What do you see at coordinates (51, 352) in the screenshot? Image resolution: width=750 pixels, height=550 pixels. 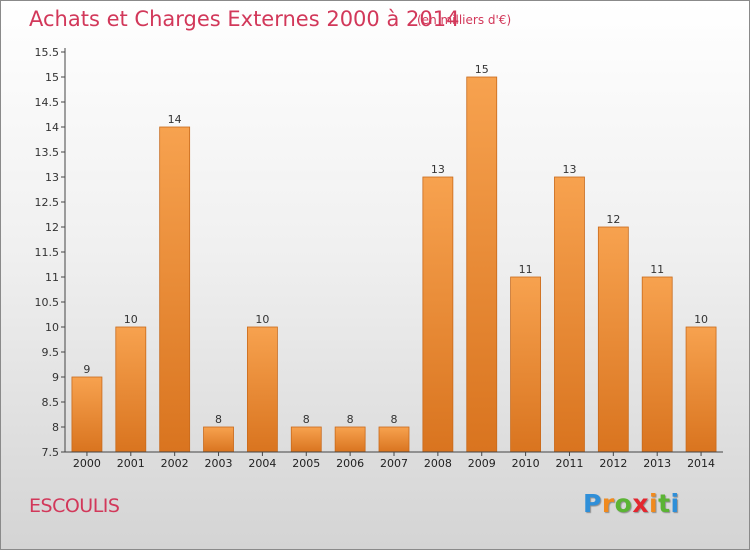 I see `y-tick-label: 9.5` at bounding box center [51, 352].